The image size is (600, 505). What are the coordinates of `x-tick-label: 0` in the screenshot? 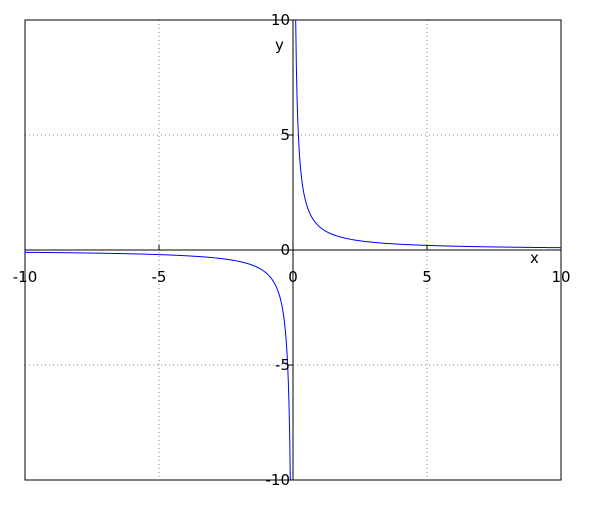 It's located at (293, 277).